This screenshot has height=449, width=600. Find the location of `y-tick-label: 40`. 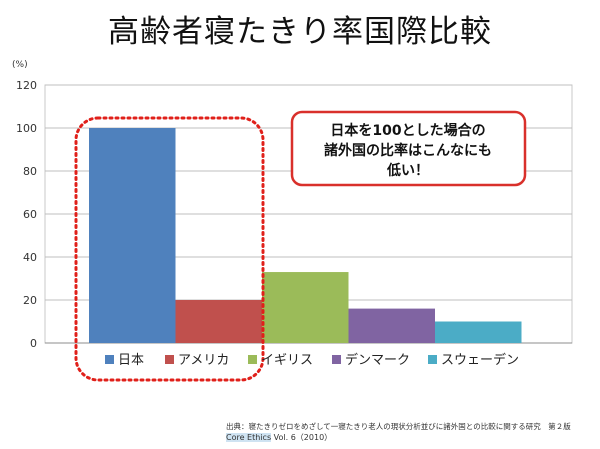

y-tick-label: 40 is located at coordinates (30, 257).